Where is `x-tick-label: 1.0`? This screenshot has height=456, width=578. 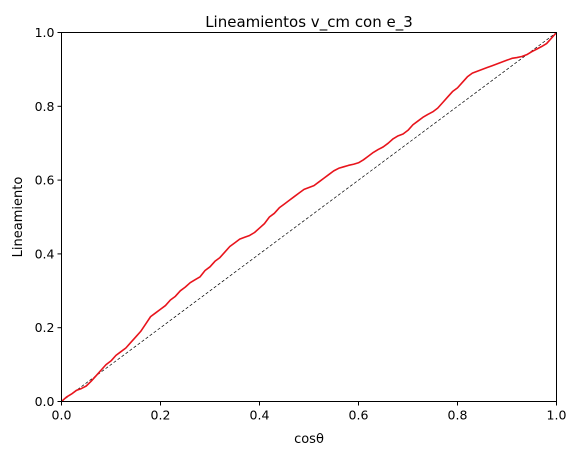 x-tick-label: 1.0 is located at coordinates (557, 415).